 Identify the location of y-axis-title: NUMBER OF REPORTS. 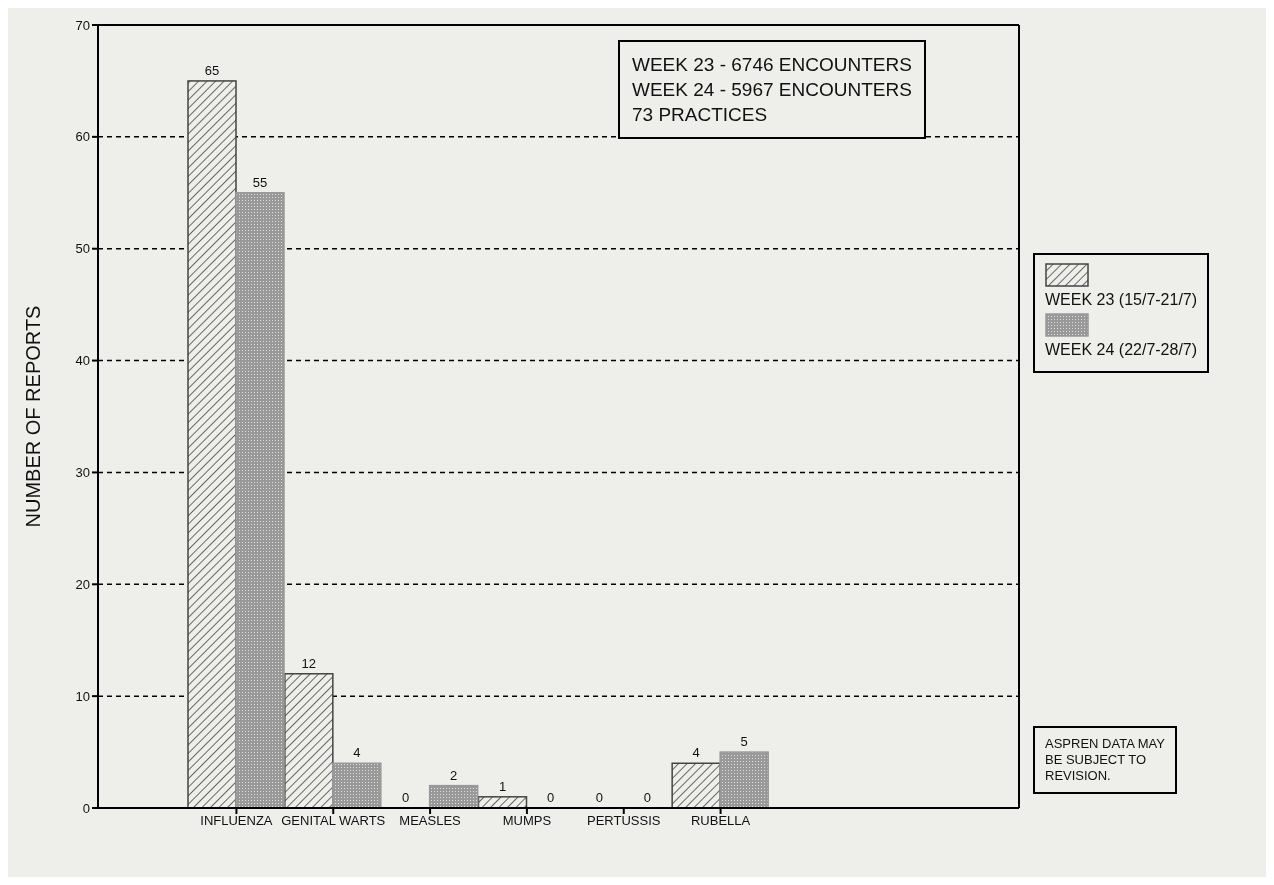
(33, 416).